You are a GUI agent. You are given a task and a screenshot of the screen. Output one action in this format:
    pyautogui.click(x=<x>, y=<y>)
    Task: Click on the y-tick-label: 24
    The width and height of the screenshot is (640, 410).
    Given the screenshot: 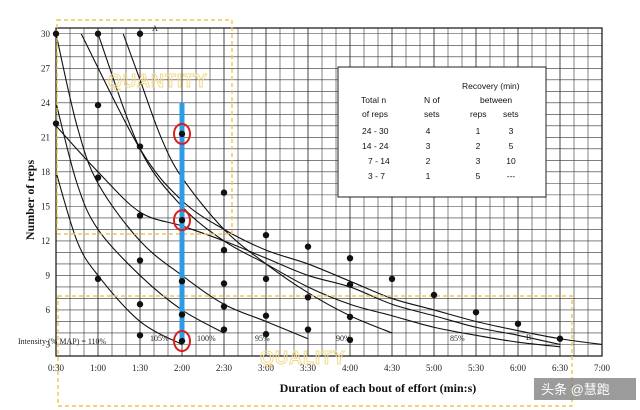 What is the action you would take?
    pyautogui.click(x=46, y=103)
    